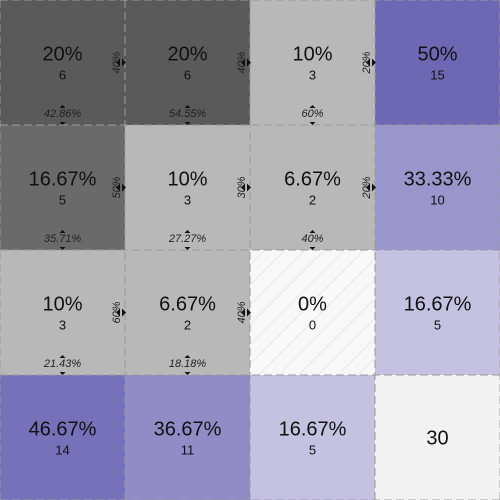 The width and height of the screenshot is (500, 500). What do you see at coordinates (63, 114) in the screenshot?
I see `down-flow-label: 42.86%` at bounding box center [63, 114].